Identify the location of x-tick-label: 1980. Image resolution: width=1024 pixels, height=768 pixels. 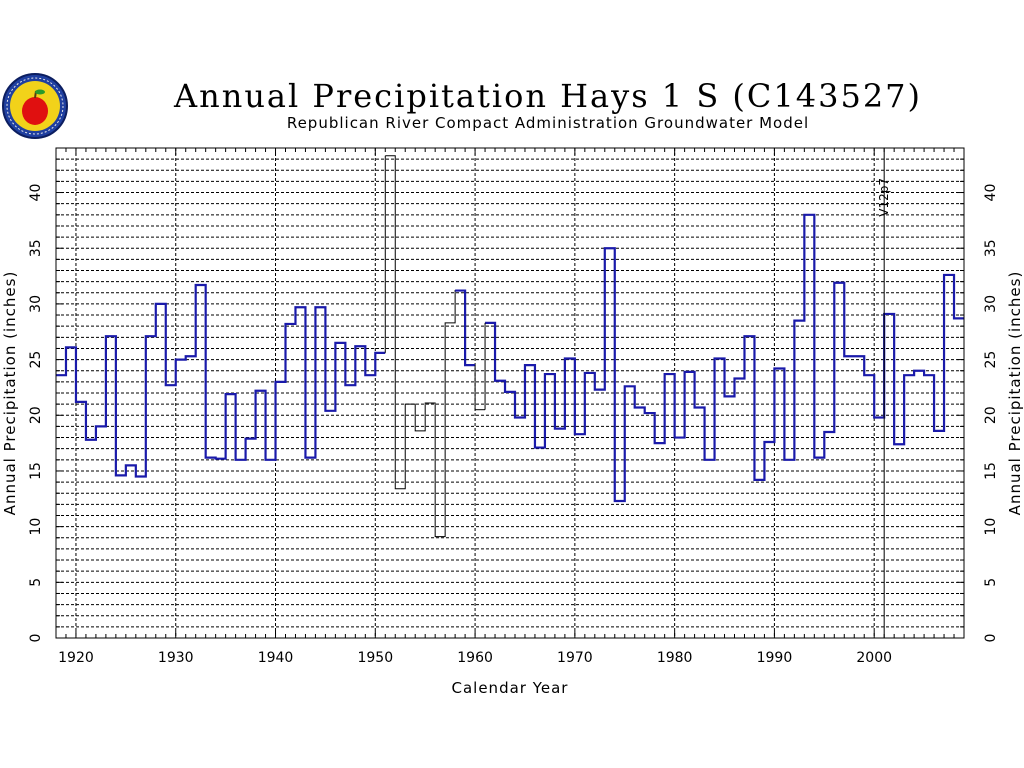
(675, 658).